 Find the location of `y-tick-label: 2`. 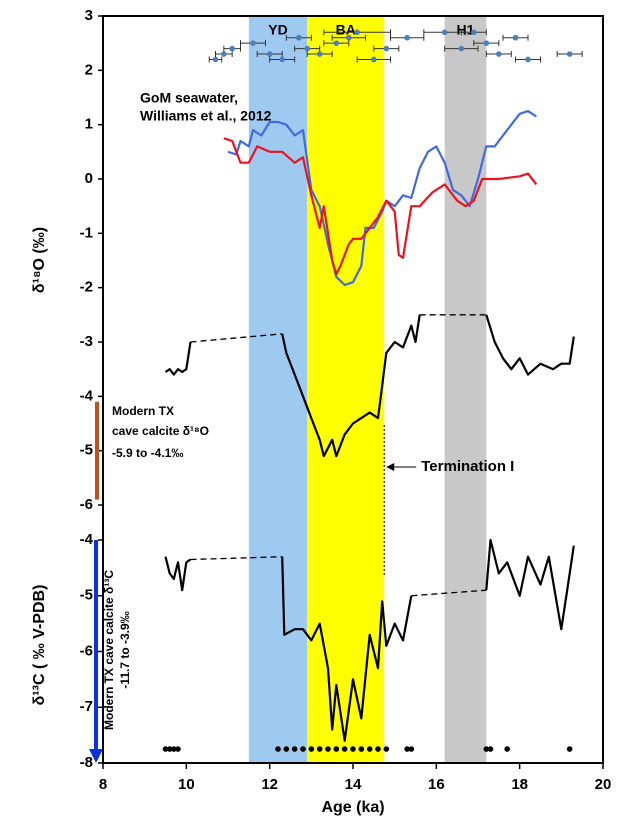

y-tick-label: 2 is located at coordinates (89, 69).